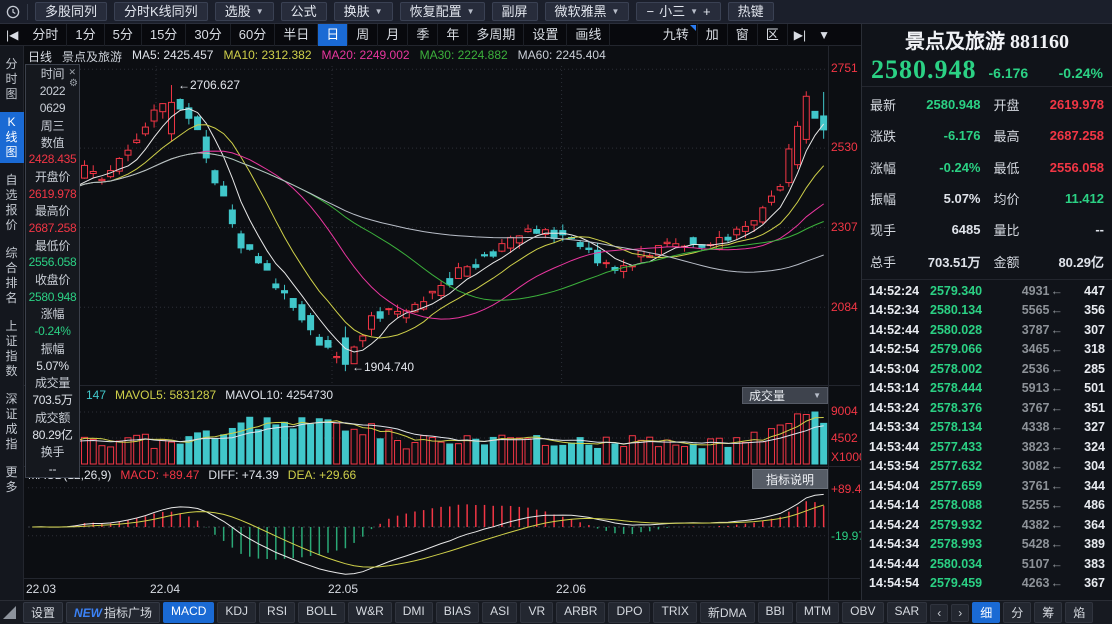  What do you see at coordinates (907, 612) in the screenshot?
I see `indicator-tab: SAR` at bounding box center [907, 612].